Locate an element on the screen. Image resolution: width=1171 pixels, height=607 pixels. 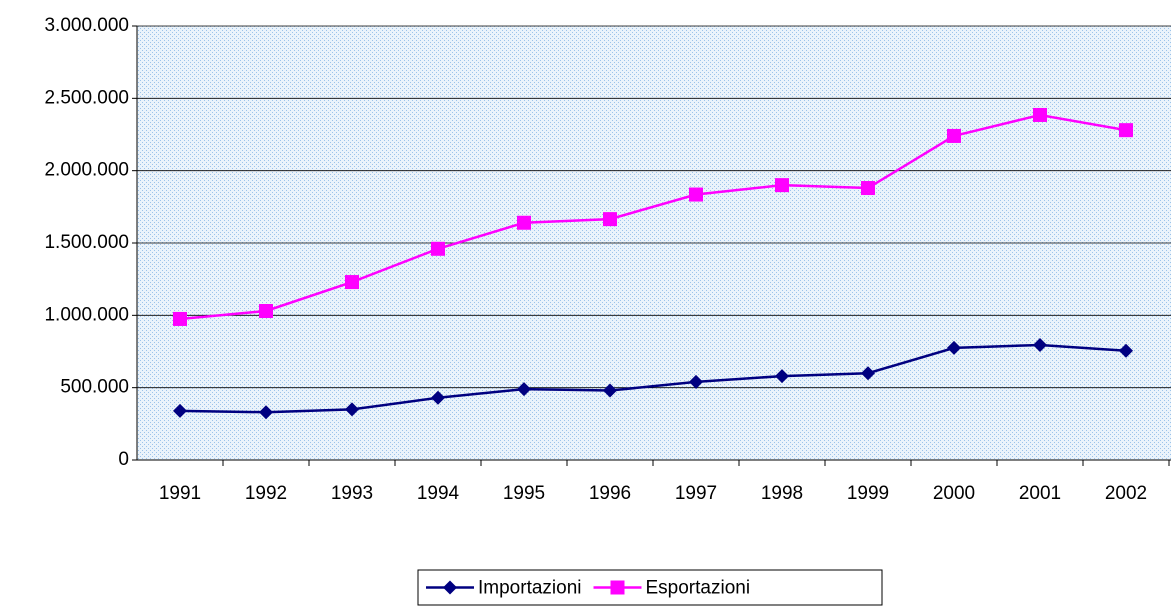
x-tick-label: 2001 is located at coordinates (1040, 493).